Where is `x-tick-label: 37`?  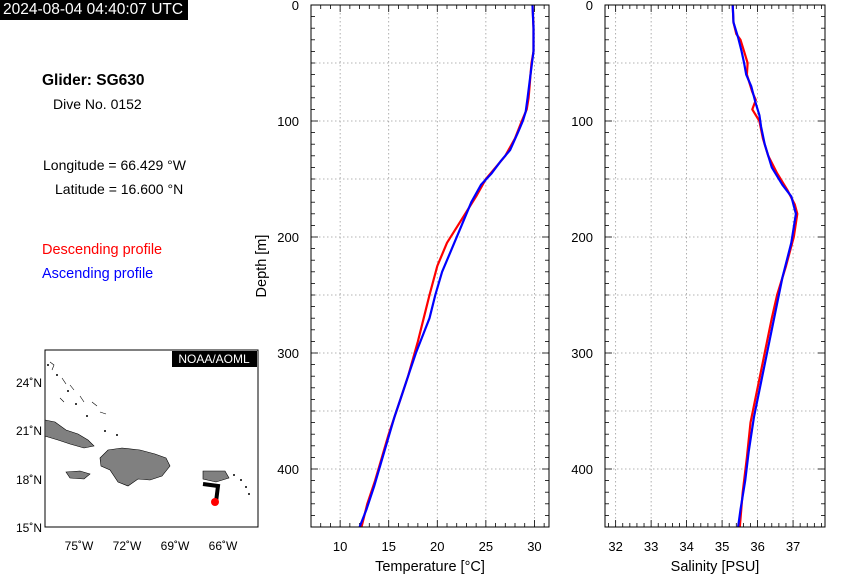
x-tick-label: 37 is located at coordinates (793, 546).